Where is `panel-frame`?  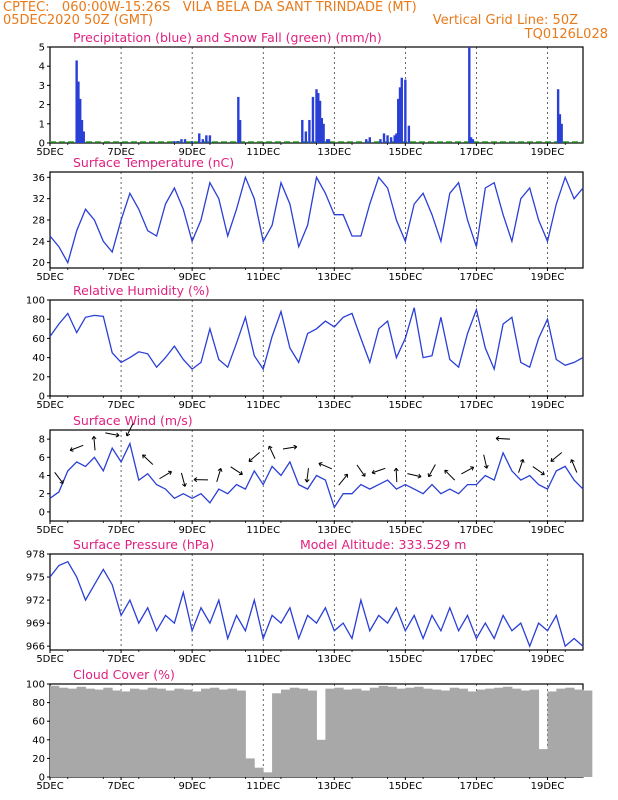
panel-frame is located at coordinates (316, 348).